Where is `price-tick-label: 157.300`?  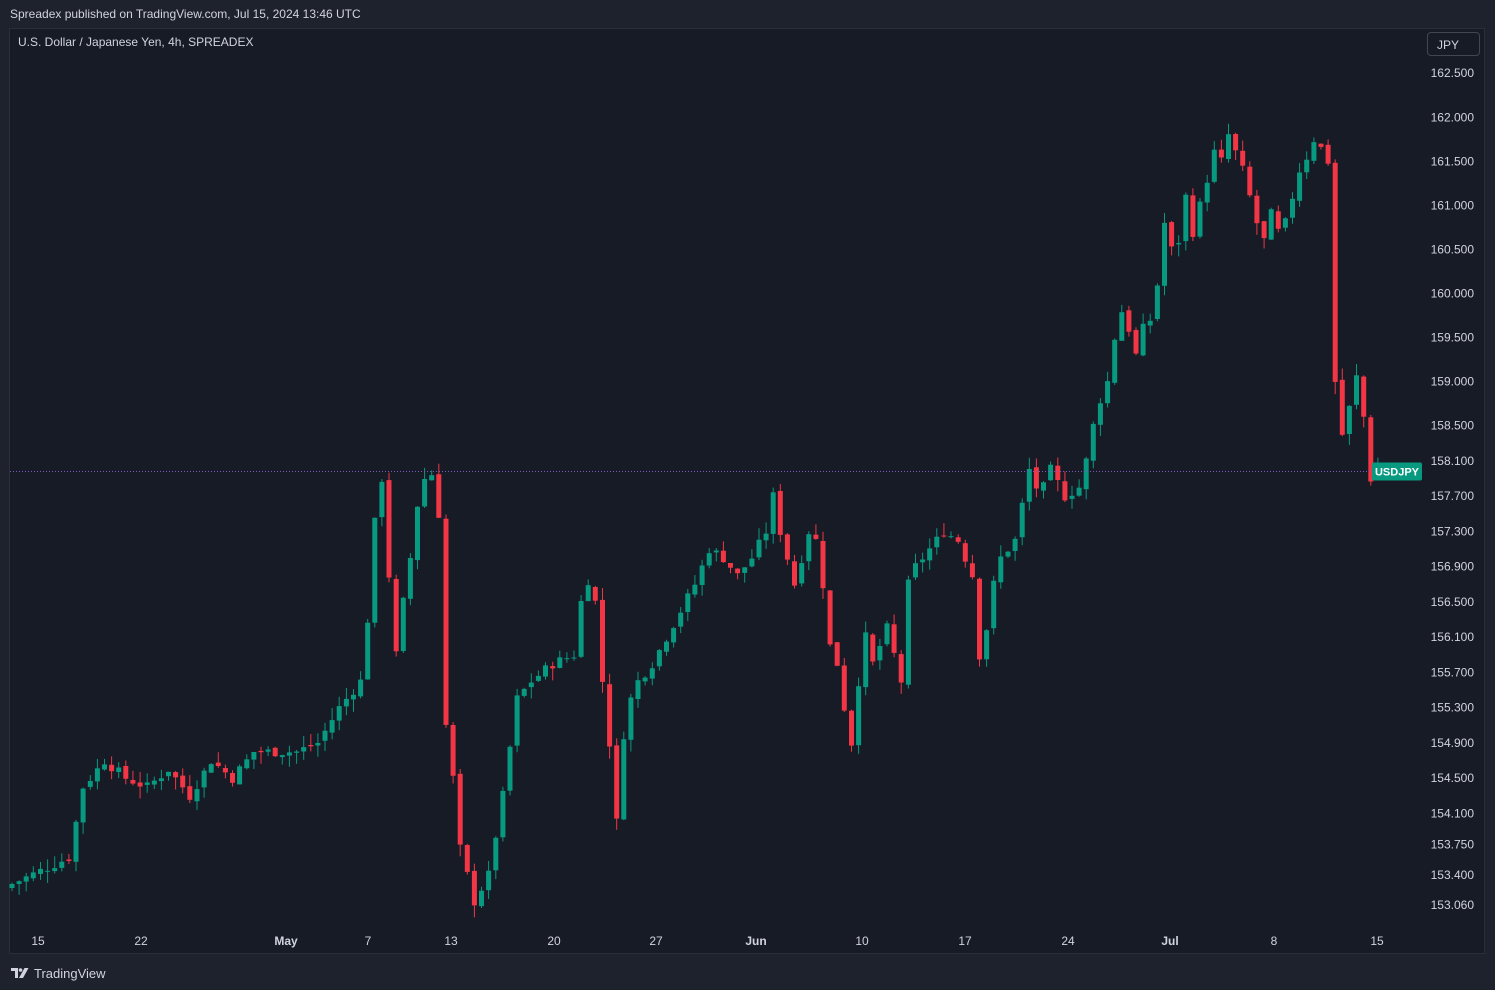 price-tick-label: 157.300 is located at coordinates (1453, 532).